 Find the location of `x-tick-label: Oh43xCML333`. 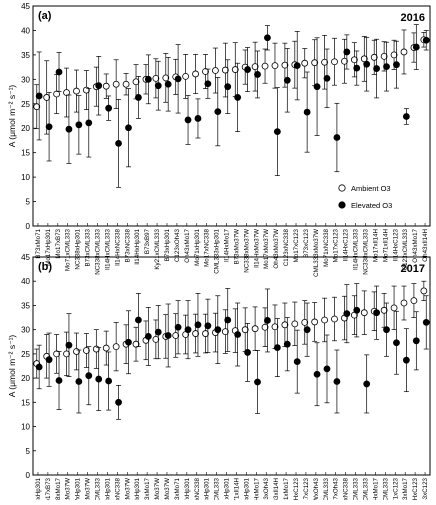

x-tick-label: Oh43xCML333 is located at coordinates (356, 488).